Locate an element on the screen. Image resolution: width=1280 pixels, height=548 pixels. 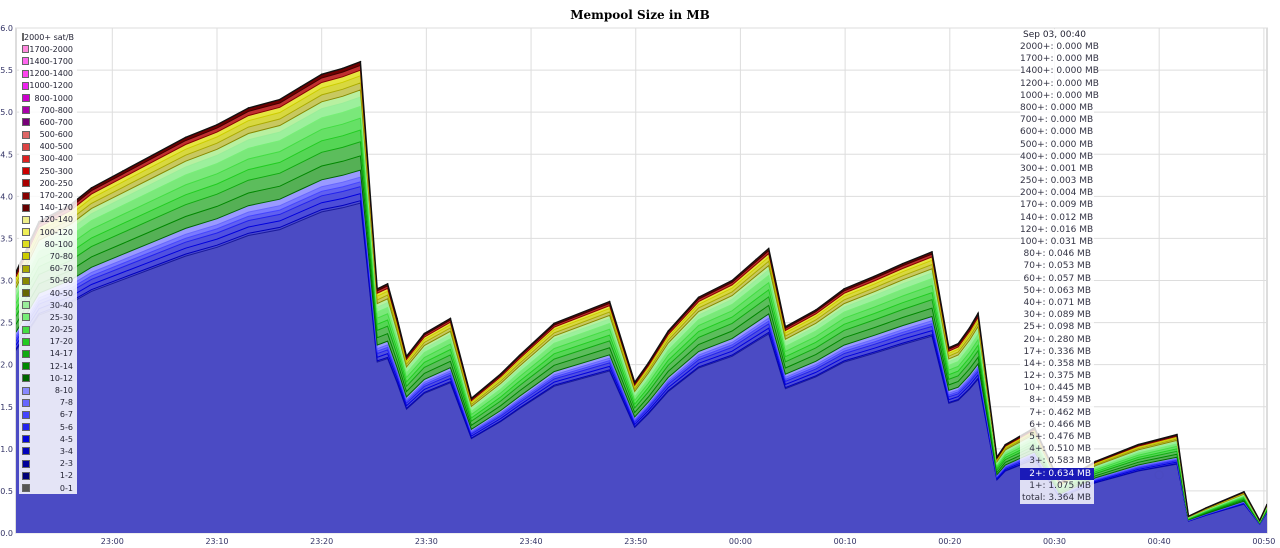
legend-item: 70-80 is located at coordinates (48, 256).